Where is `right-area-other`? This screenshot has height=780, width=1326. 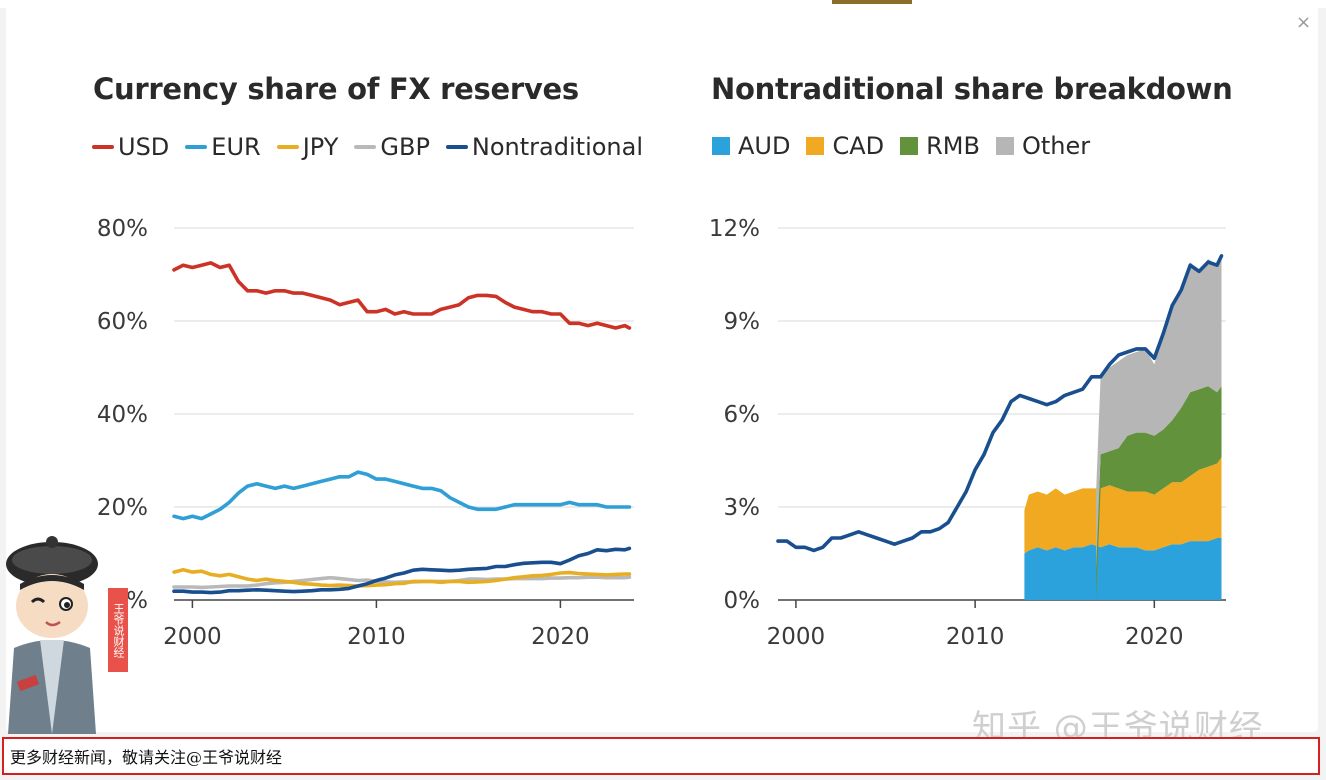 right-area-other is located at coordinates (1159, 412).